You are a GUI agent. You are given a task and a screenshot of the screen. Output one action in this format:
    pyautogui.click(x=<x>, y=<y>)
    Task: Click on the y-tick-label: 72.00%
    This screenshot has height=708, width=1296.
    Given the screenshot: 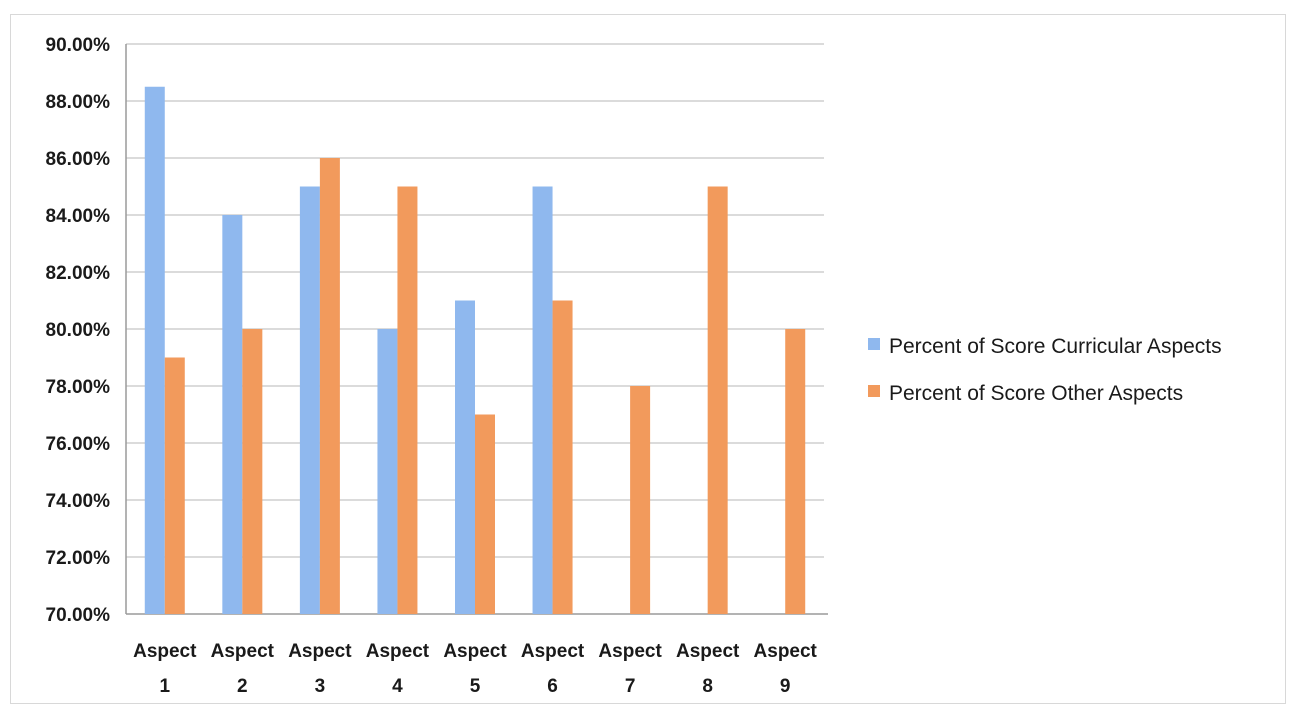 What is the action you would take?
    pyautogui.click(x=78, y=558)
    